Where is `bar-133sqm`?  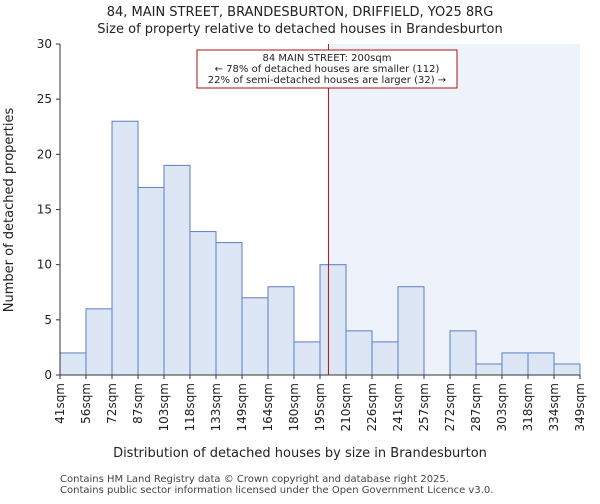
bar-133sqm is located at coordinates (229, 309).